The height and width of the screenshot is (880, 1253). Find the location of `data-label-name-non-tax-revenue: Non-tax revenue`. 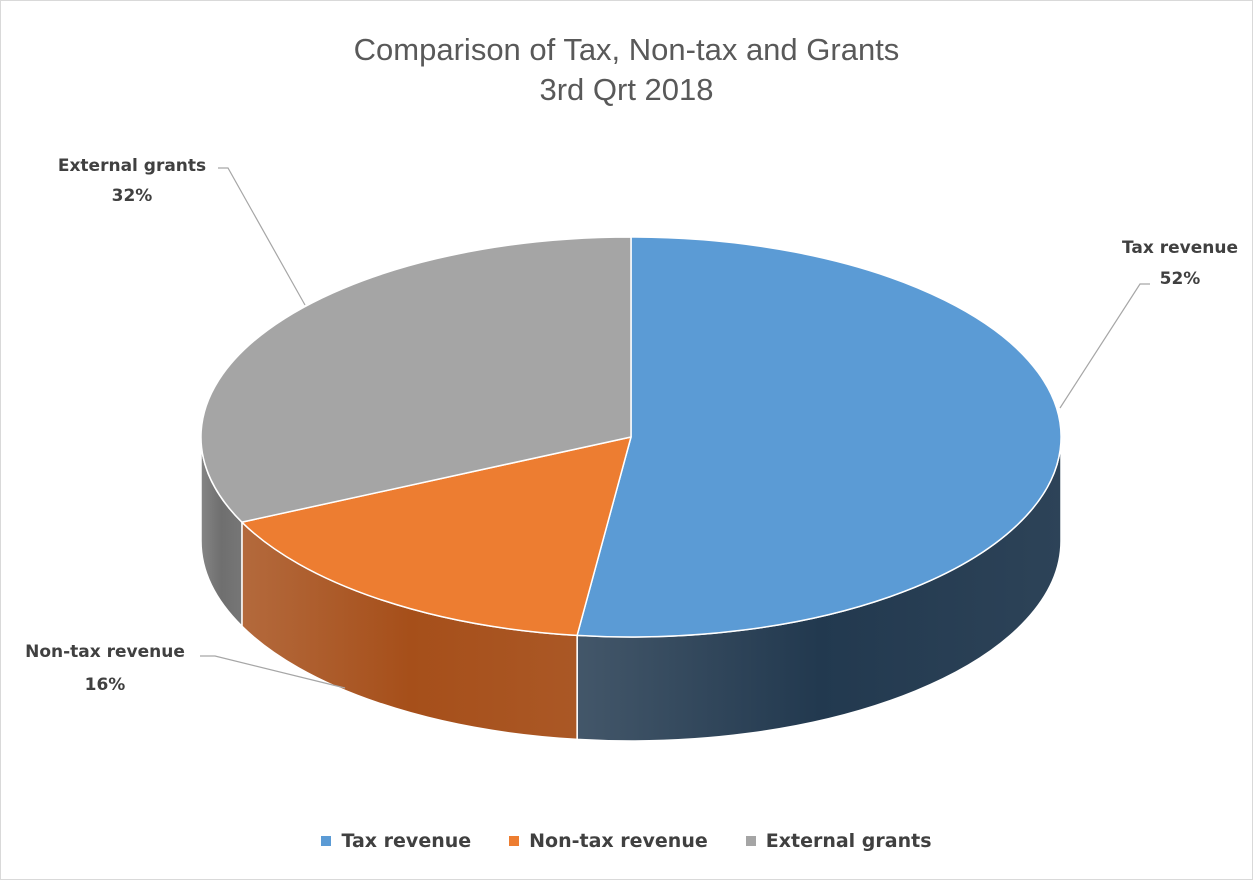

data-label-name-non-tax-revenue: Non-tax revenue is located at coordinates (105, 652).